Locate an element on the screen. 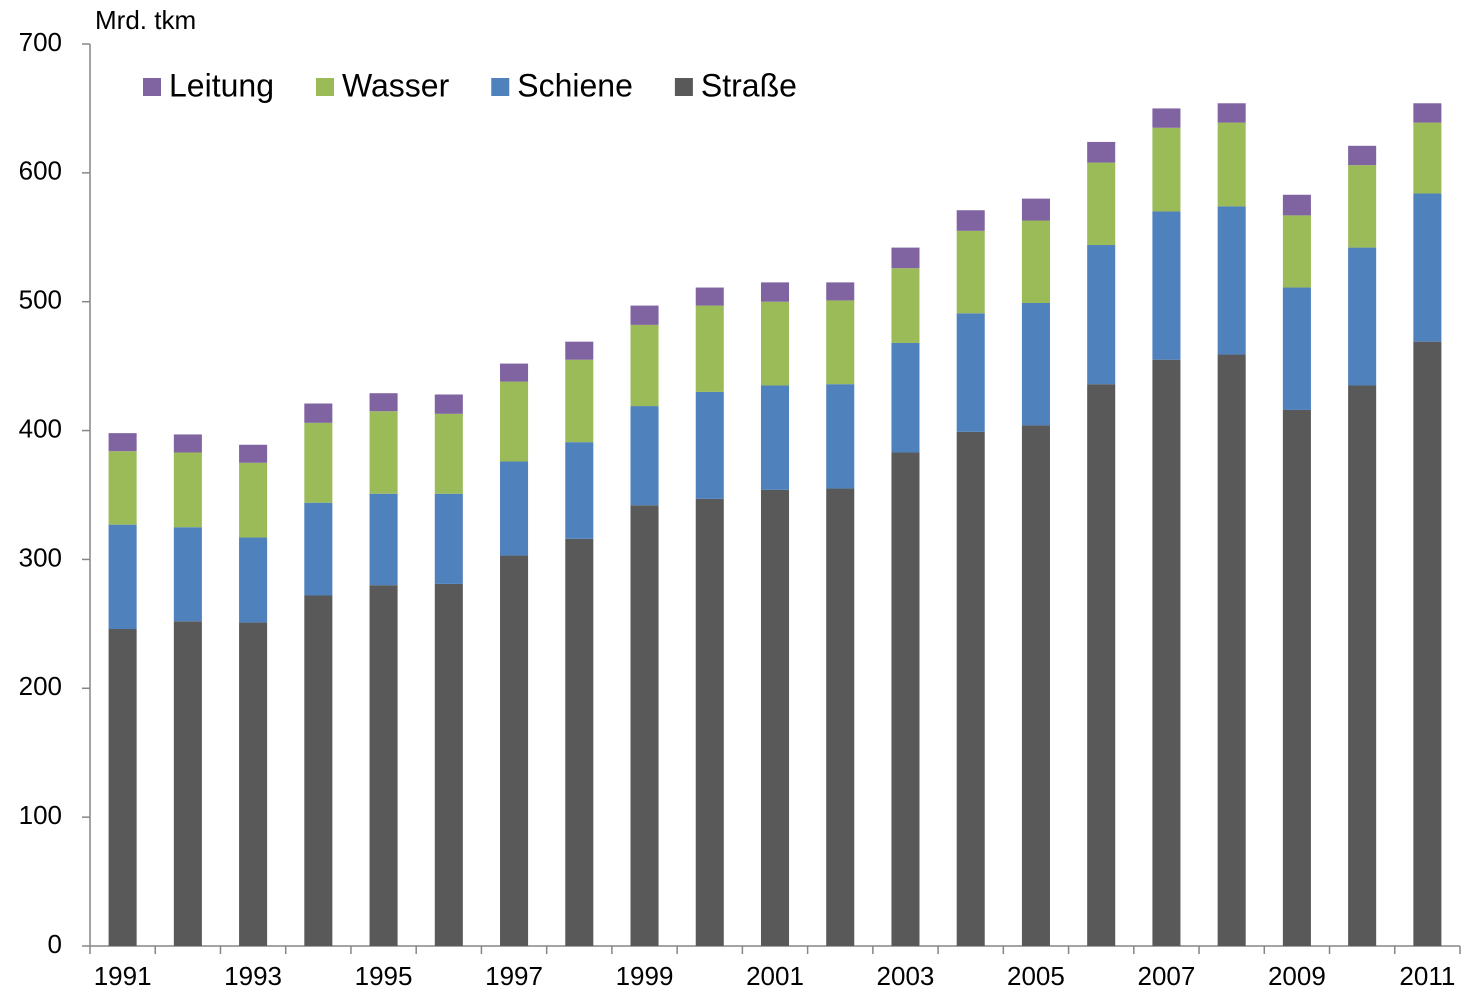  y-tick-label: 600 is located at coordinates (40, 171).